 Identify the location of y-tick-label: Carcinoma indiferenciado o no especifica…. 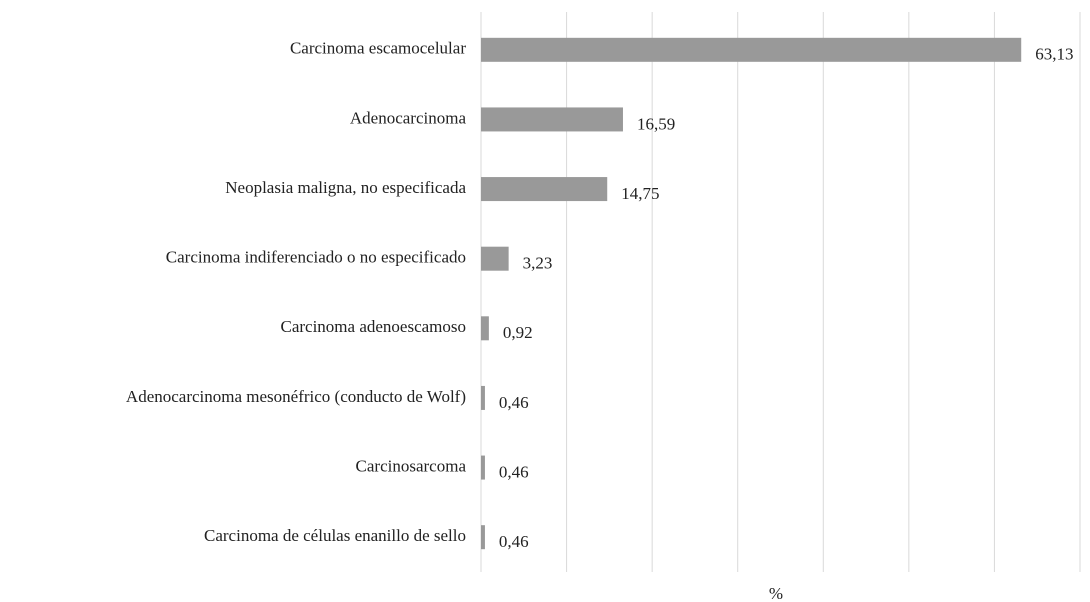
(316, 257).